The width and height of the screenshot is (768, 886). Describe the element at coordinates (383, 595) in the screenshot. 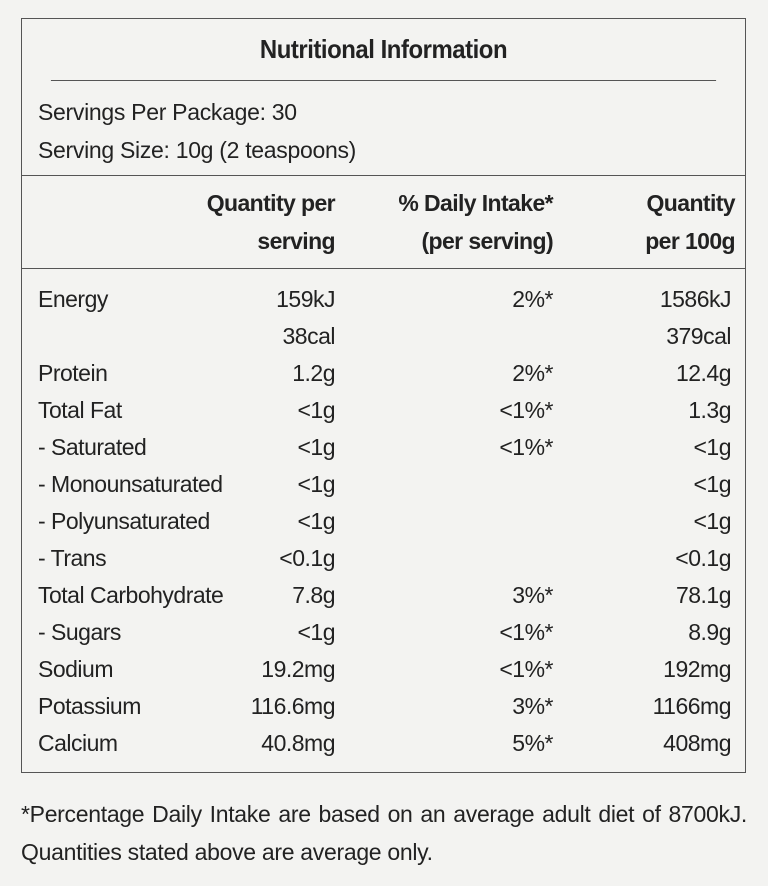

I see `table-row: Total Carbohydrate 7.8g 3%* 78.1g` at that location.